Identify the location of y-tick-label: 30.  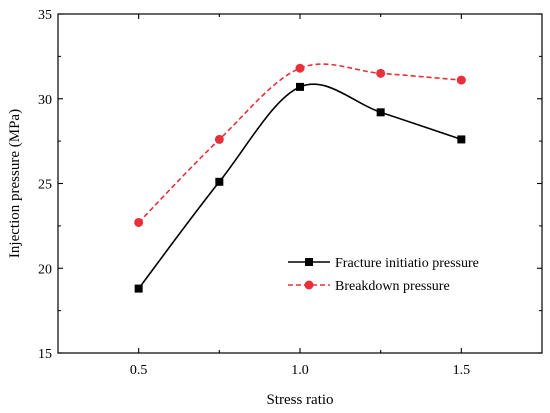
(45, 100).